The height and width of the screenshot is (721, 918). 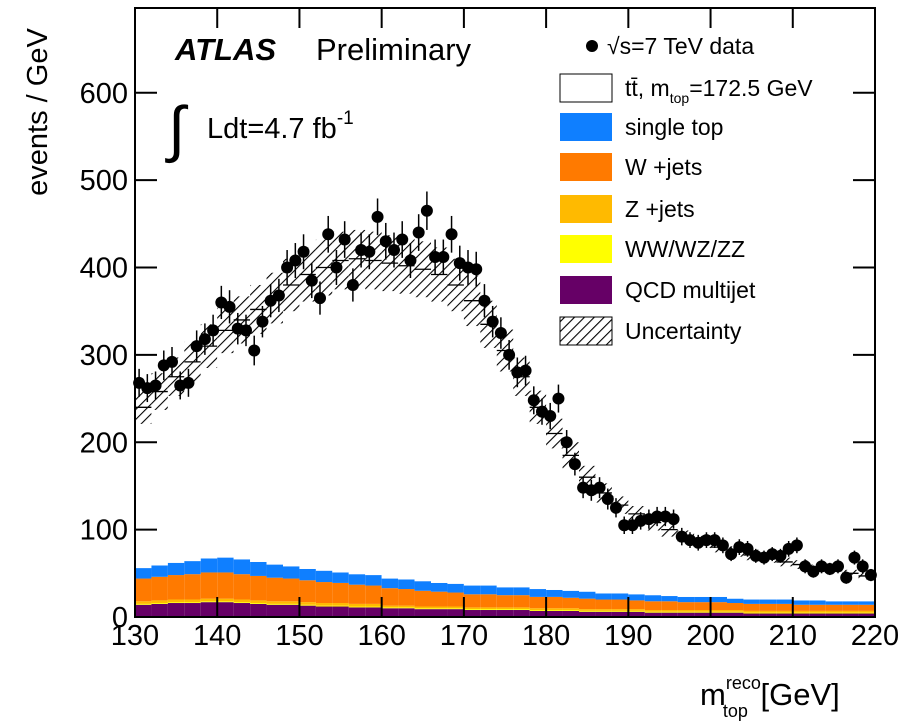 I want to click on x-tick-label: 220, so click(x=875, y=636).